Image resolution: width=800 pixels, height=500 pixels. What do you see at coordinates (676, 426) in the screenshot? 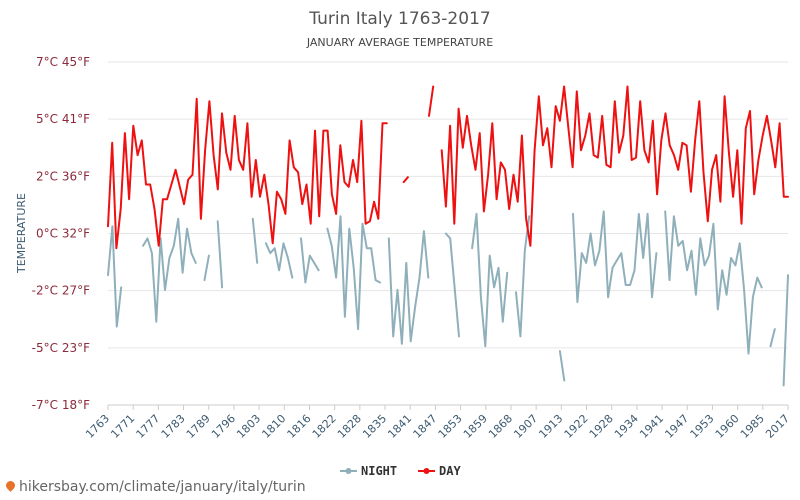
I see `x-tick-label: 1947` at bounding box center [676, 426].